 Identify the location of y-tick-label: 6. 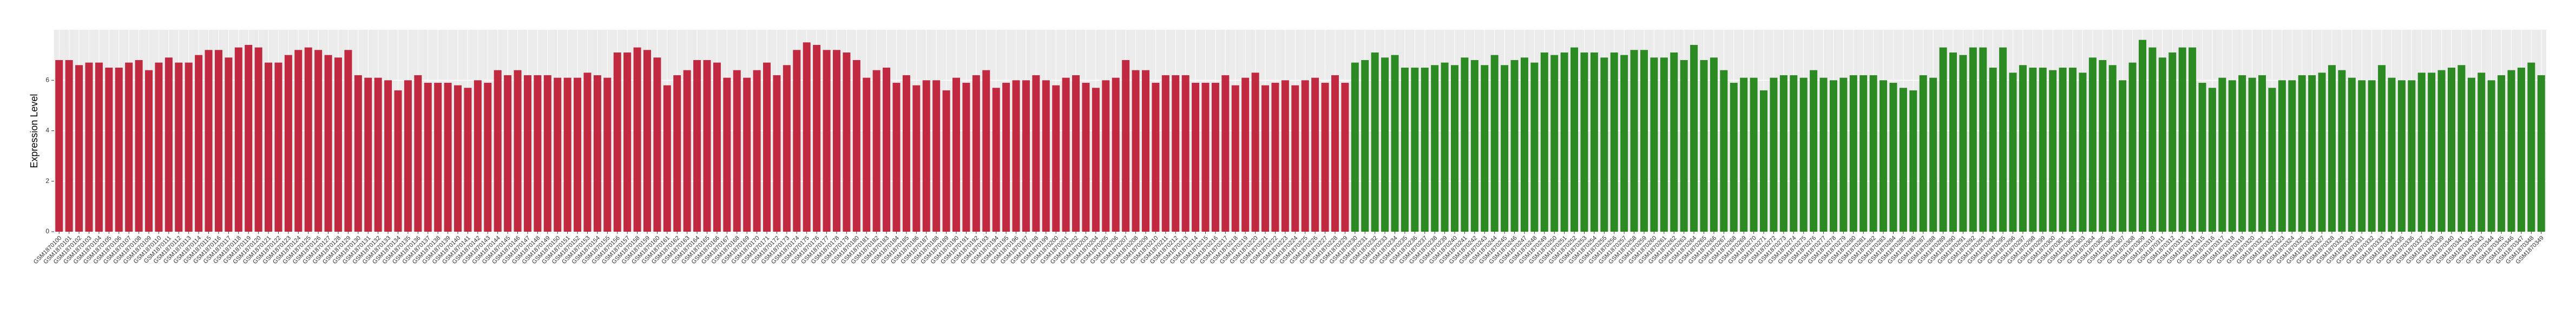
(47, 79).